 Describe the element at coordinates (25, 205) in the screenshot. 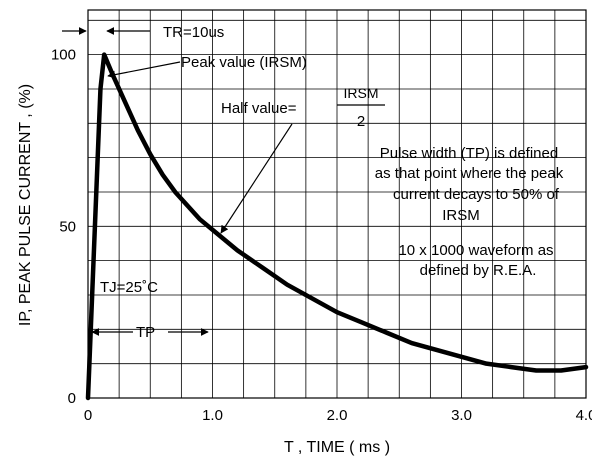

I see `y-axis-label: IP, PEAK PULSE CURRENT , (%)` at that location.